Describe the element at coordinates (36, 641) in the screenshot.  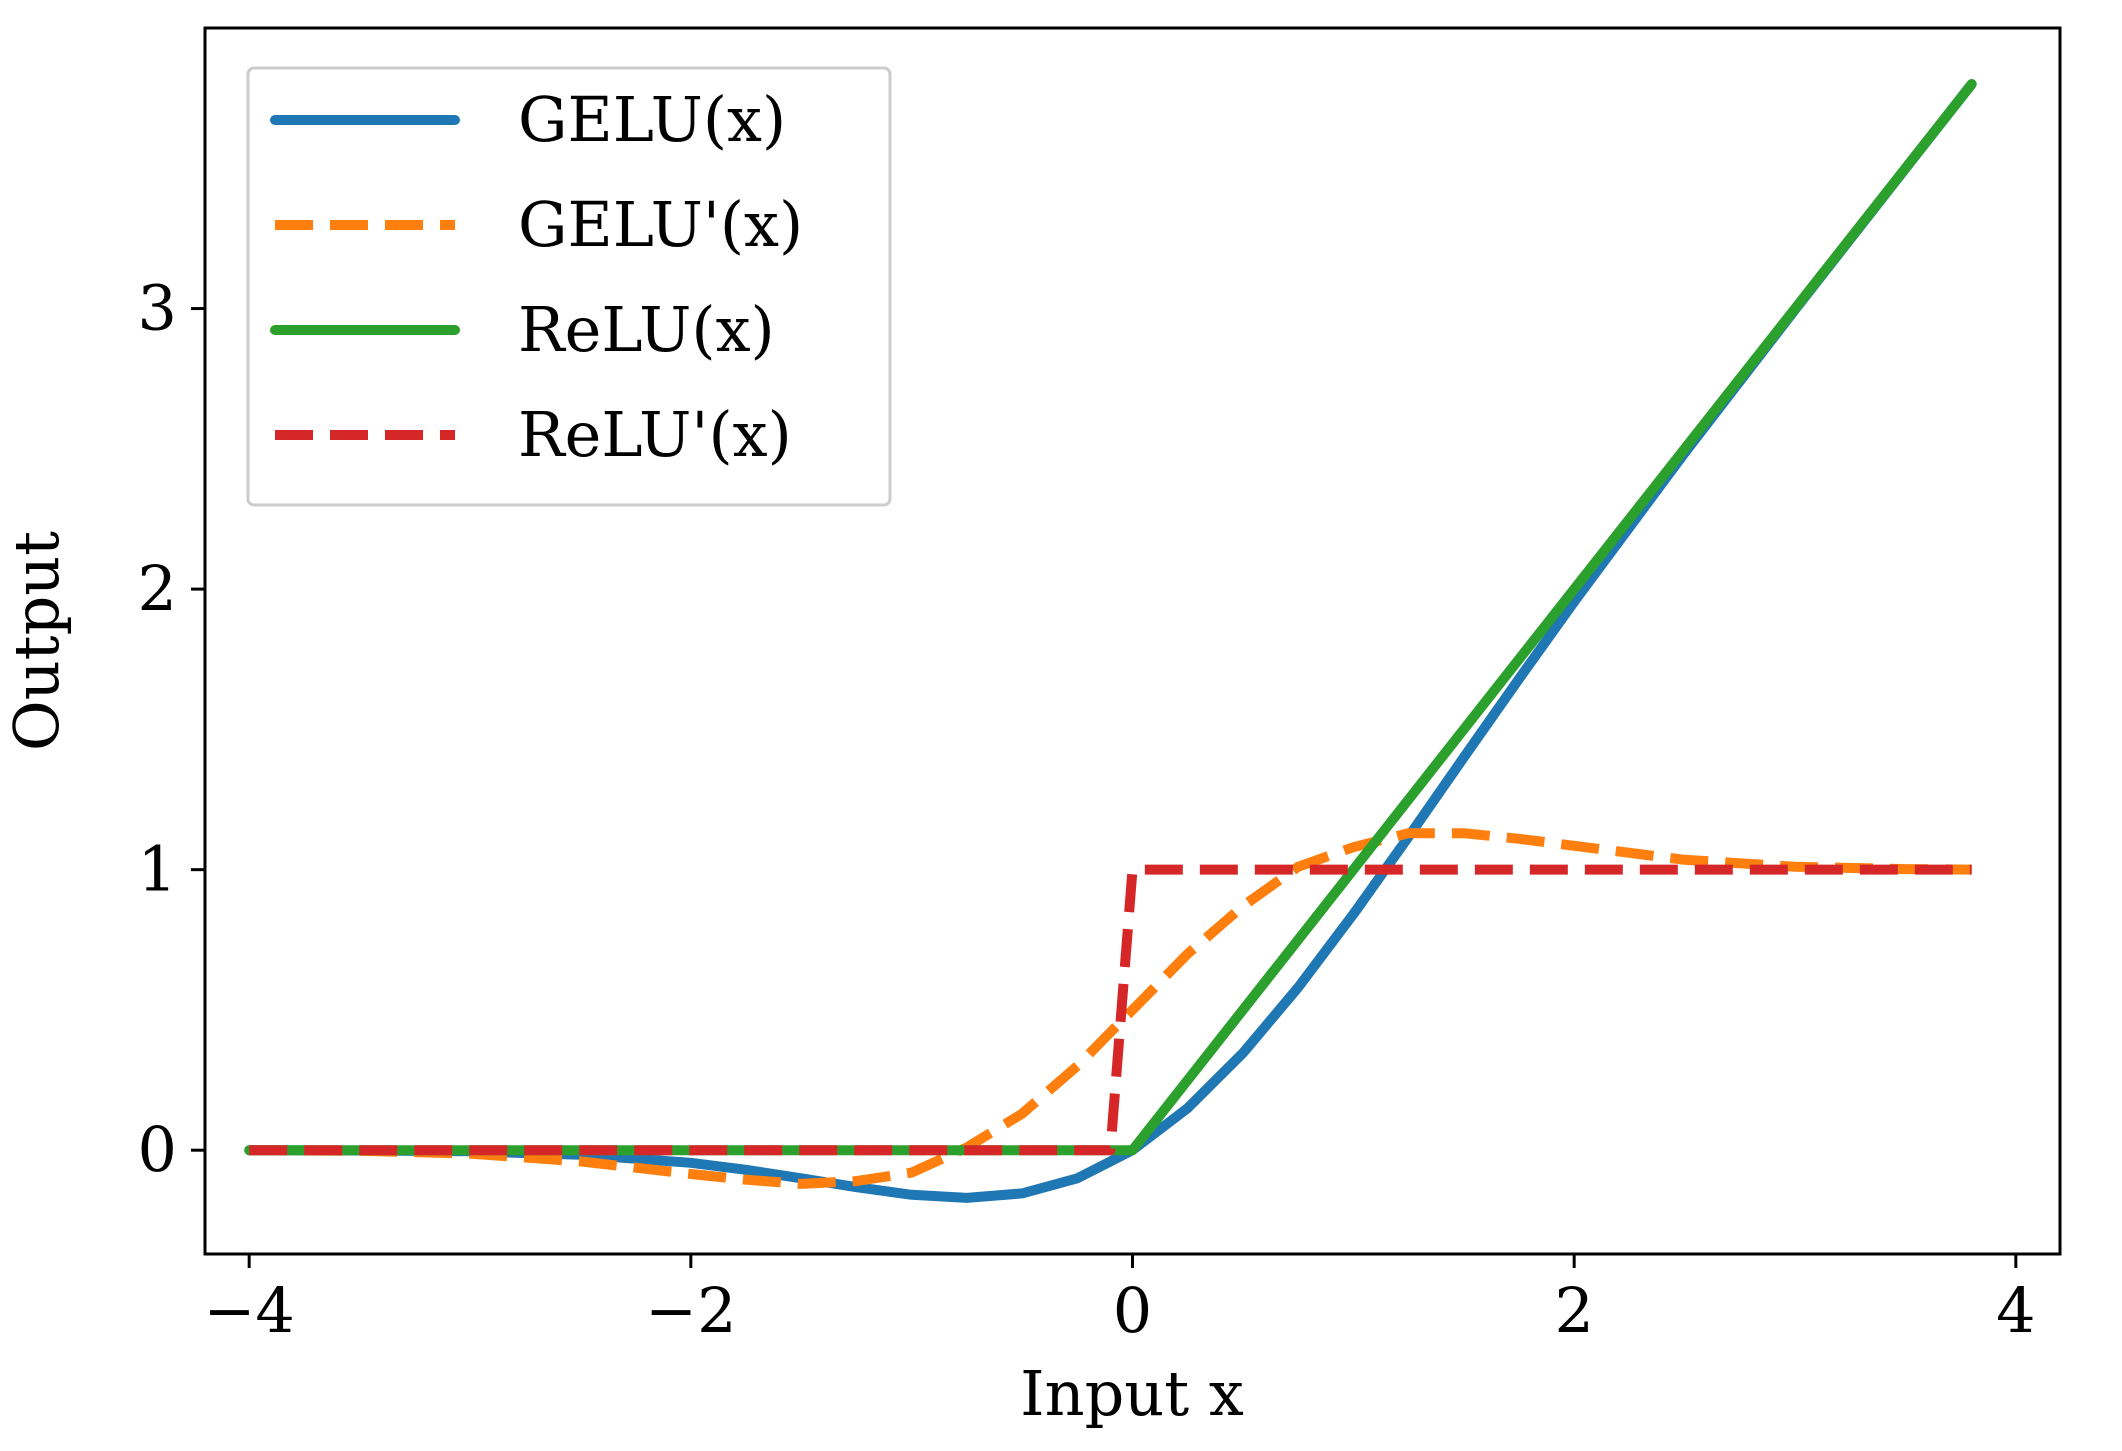
I see `y-axis-title: Output` at that location.